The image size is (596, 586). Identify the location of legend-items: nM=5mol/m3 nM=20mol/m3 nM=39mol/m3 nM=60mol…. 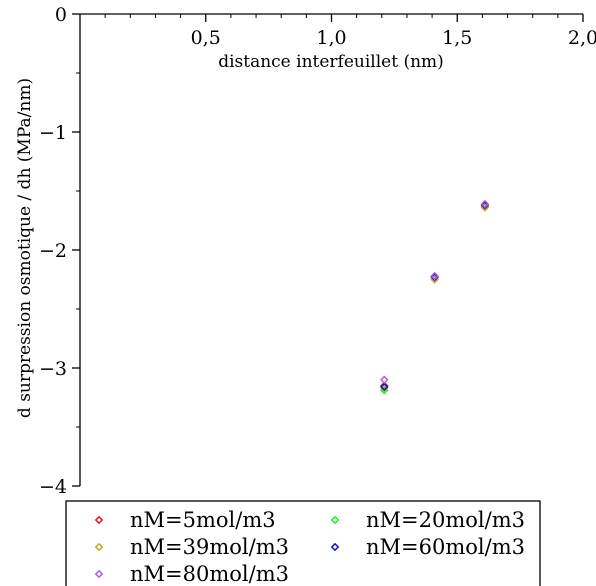
(309, 547).